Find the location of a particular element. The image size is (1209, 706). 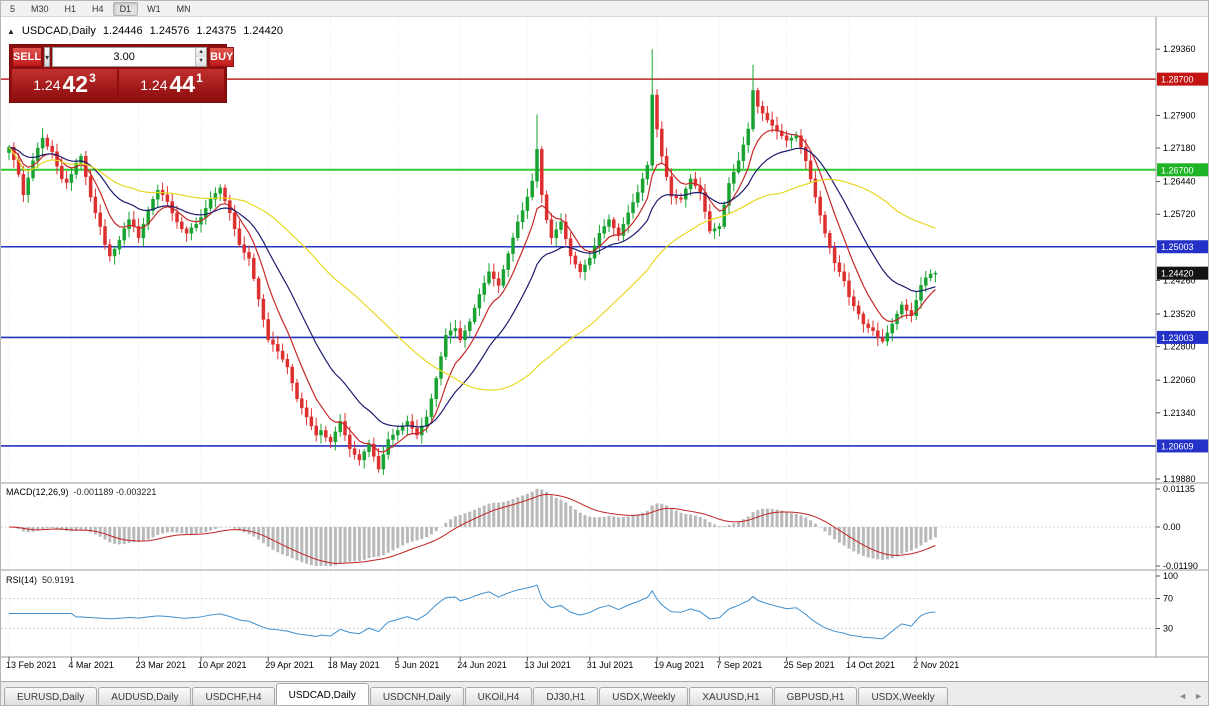

period-button-M30: M30 is located at coordinates (40, 8).